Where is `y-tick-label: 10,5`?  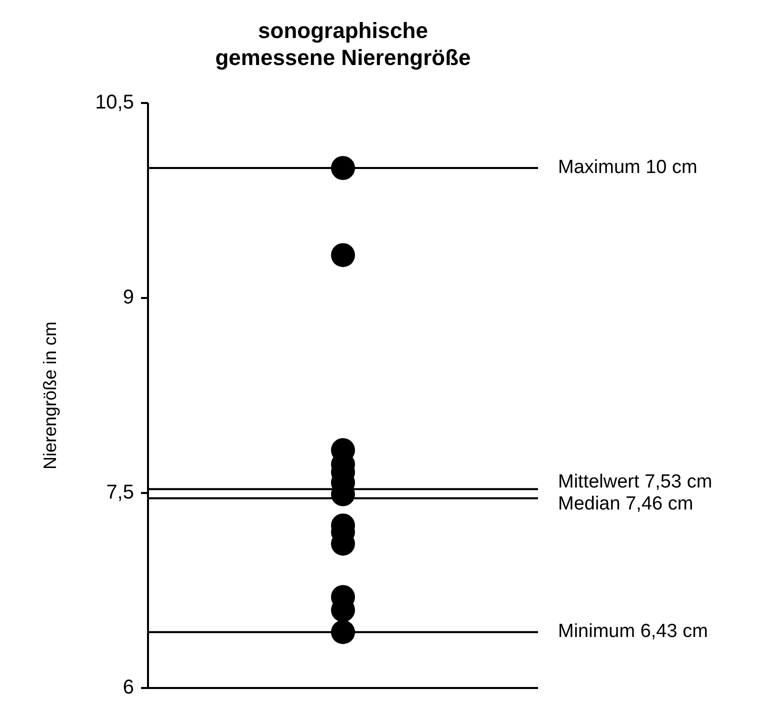 y-tick-label: 10,5 is located at coordinates (114, 102).